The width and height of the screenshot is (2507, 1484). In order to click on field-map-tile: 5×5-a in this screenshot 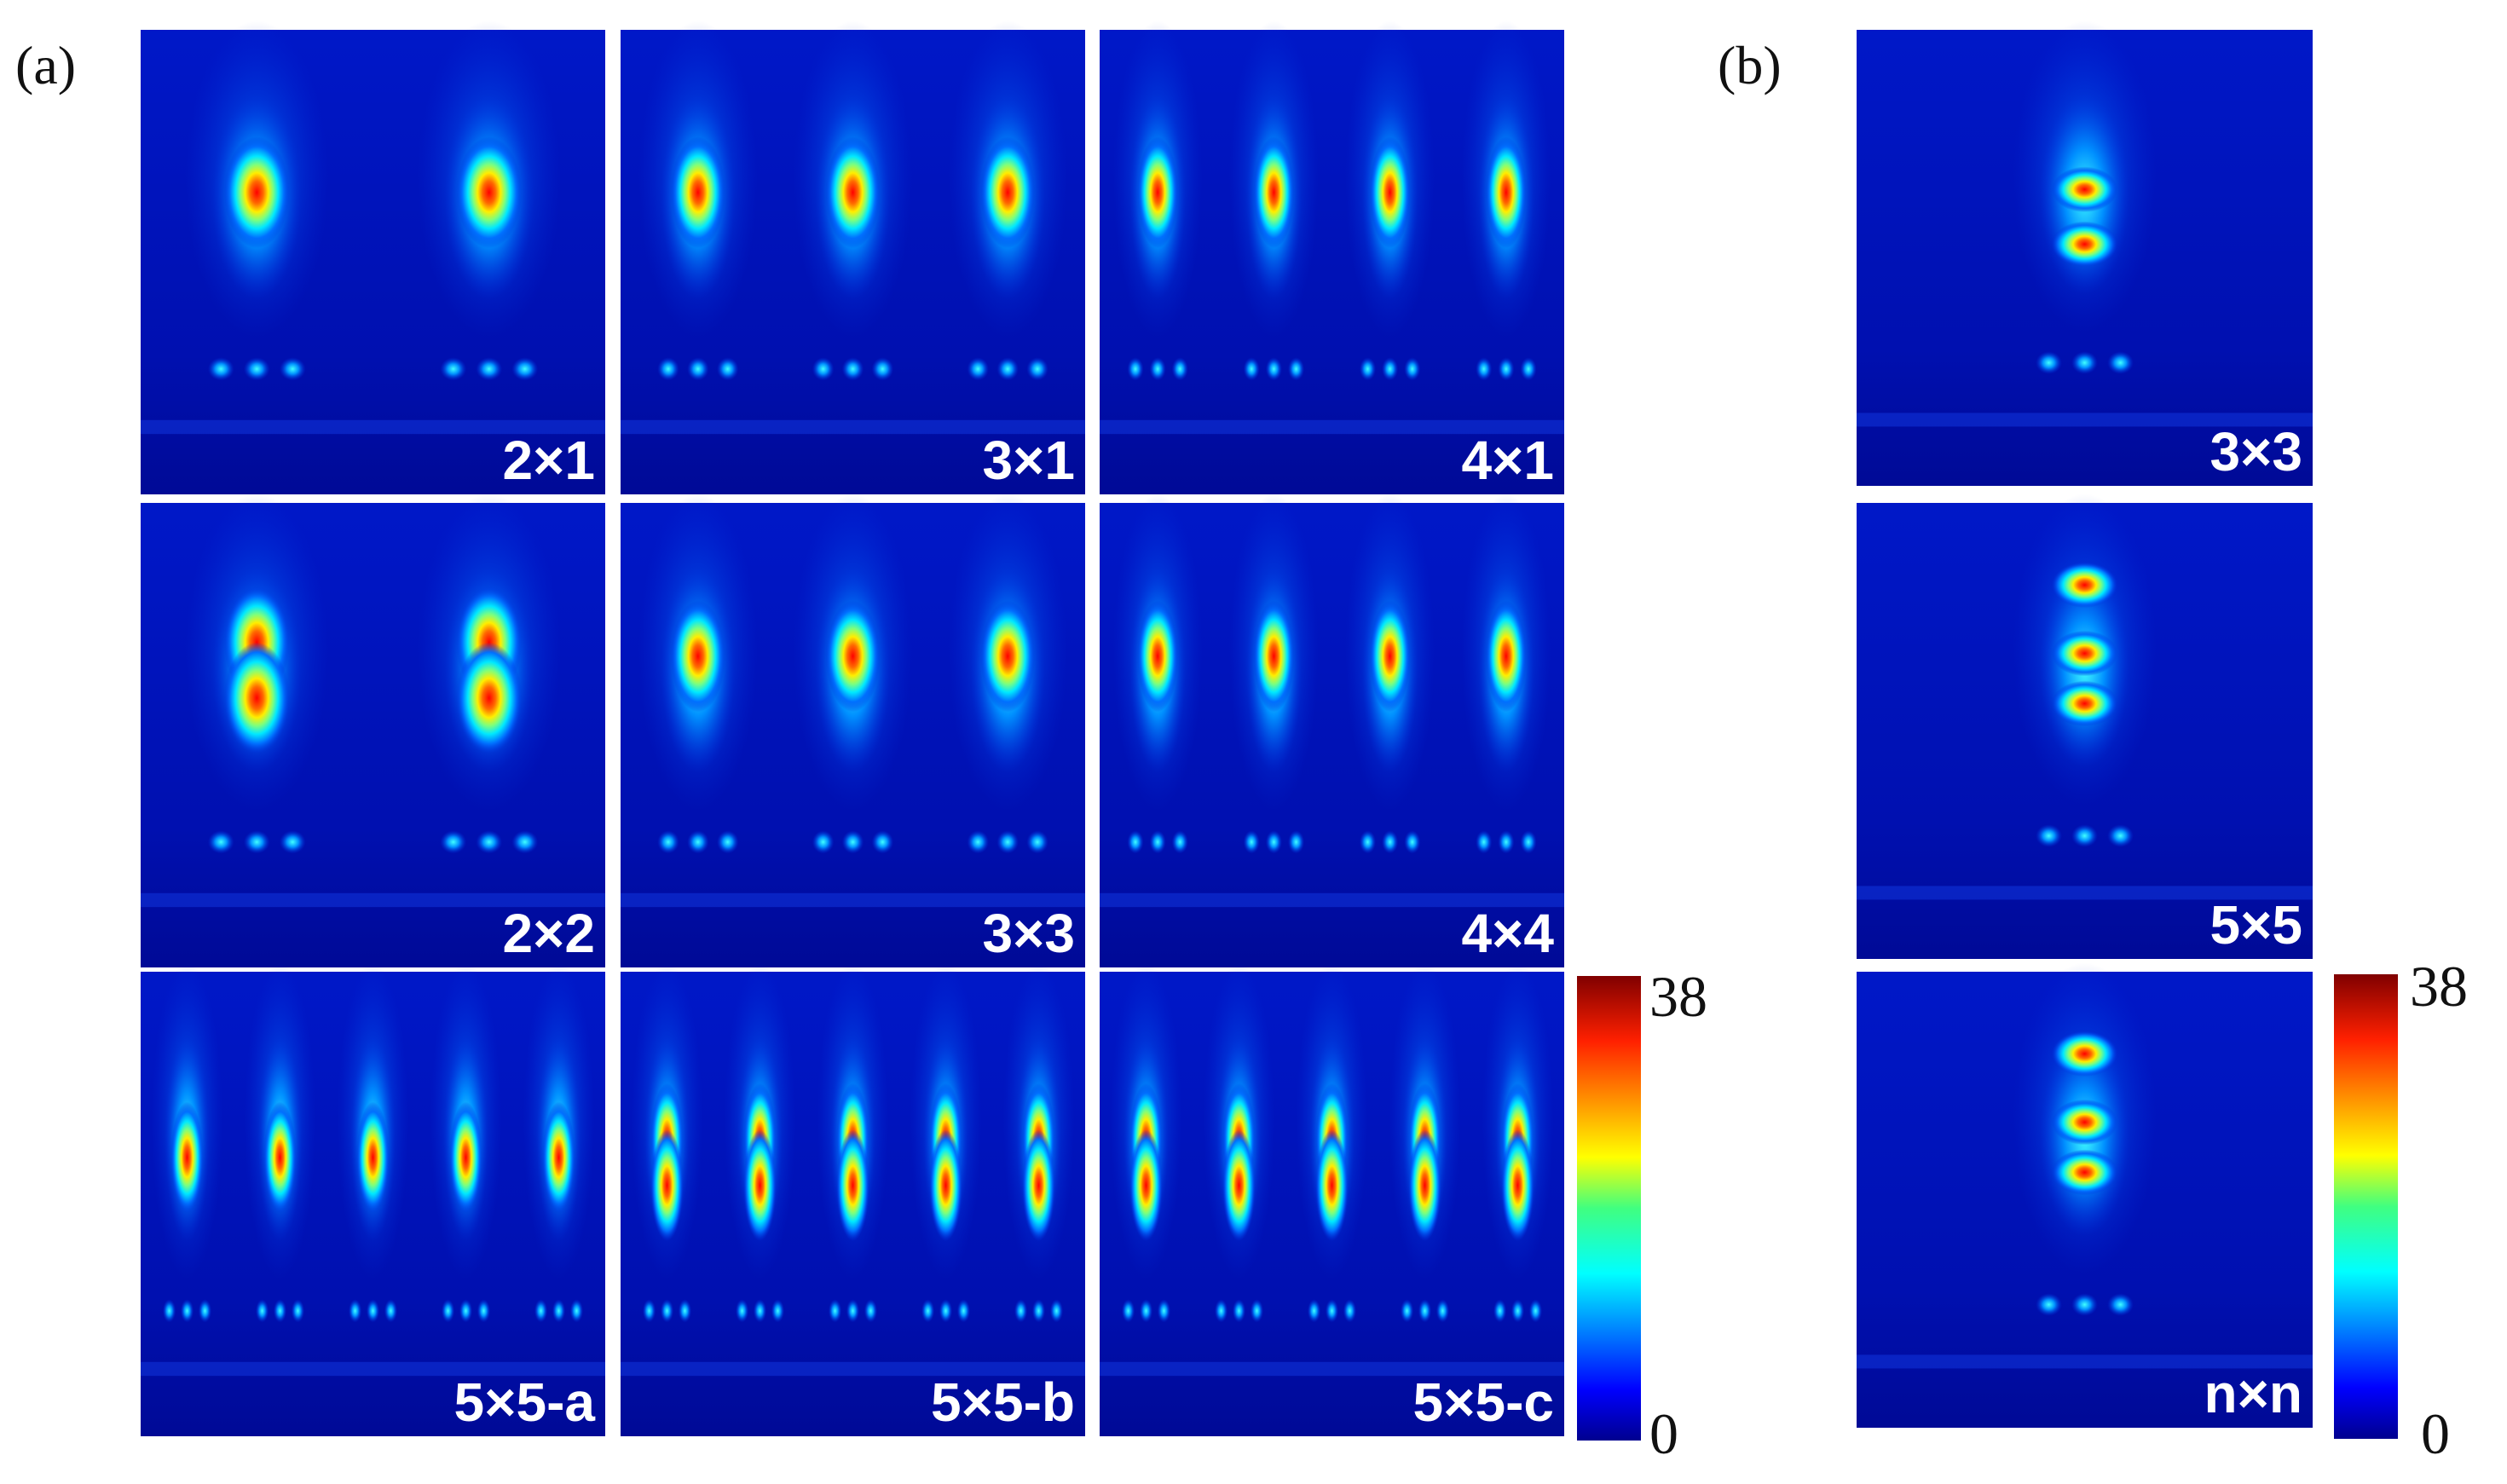, I will do `click(373, 1199)`.